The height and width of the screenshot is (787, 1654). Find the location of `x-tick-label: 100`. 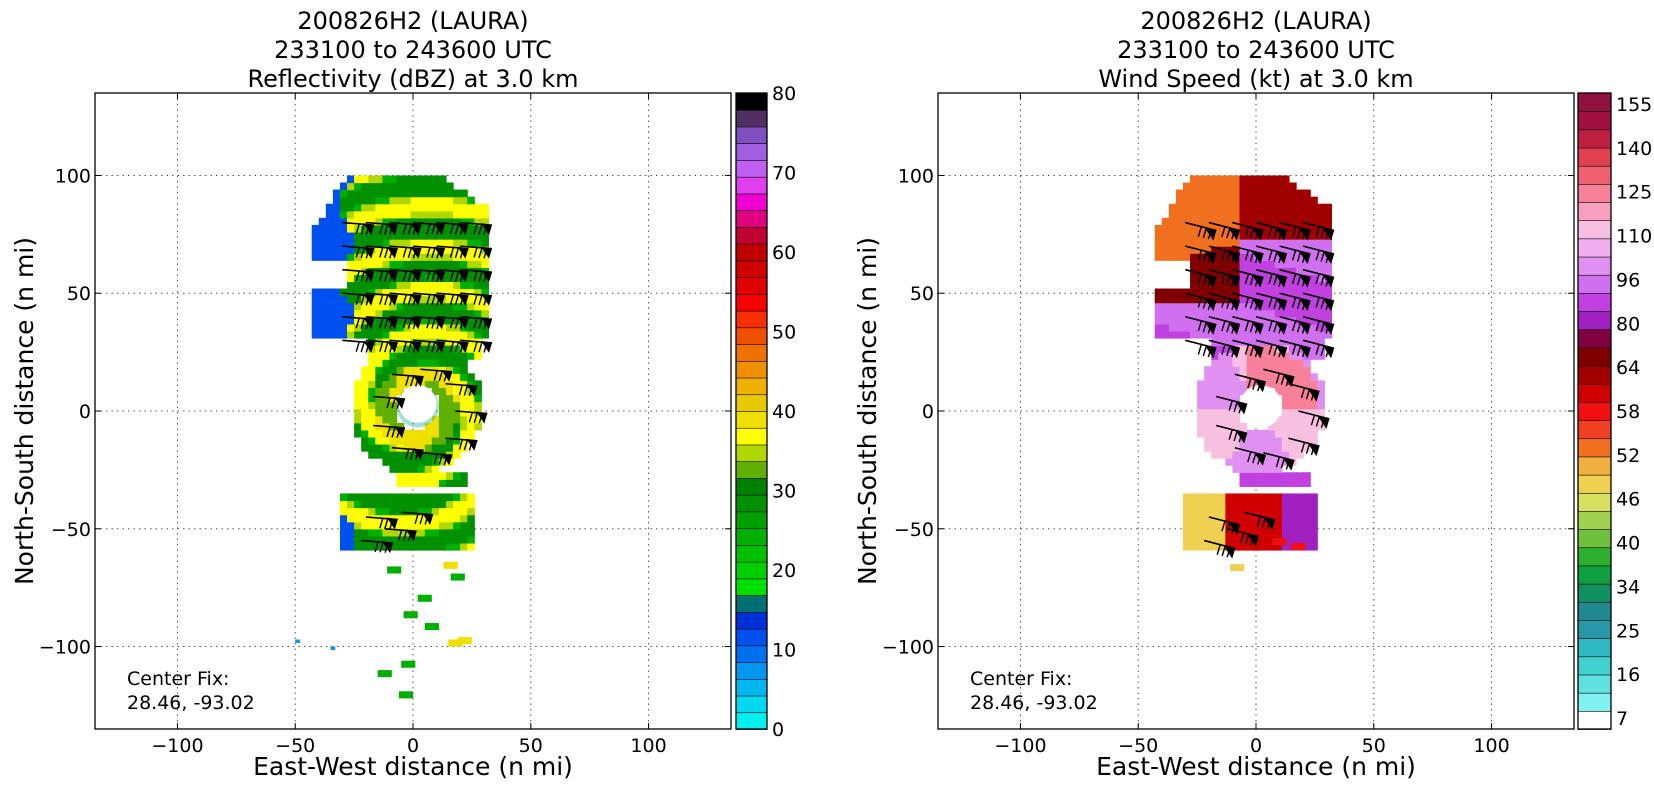

x-tick-label: 100 is located at coordinates (1491, 746).